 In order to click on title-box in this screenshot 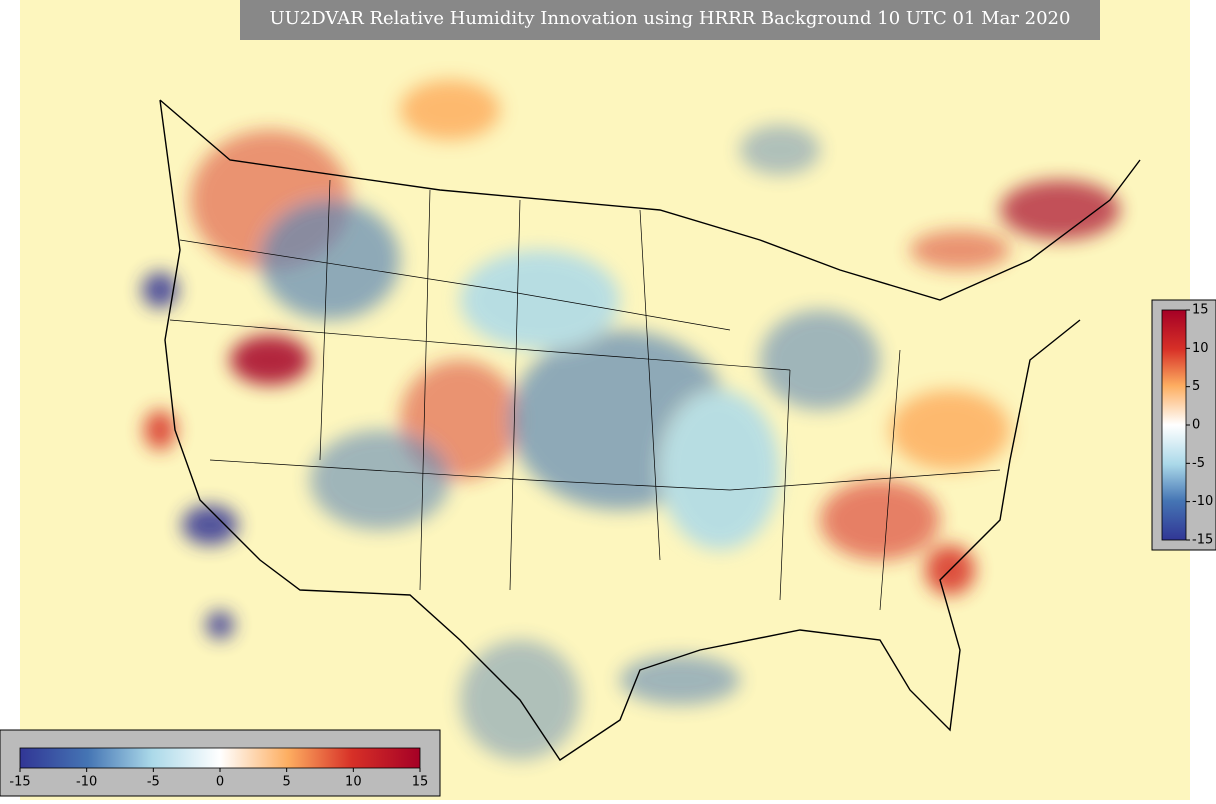, I will do `click(670, 20)`.